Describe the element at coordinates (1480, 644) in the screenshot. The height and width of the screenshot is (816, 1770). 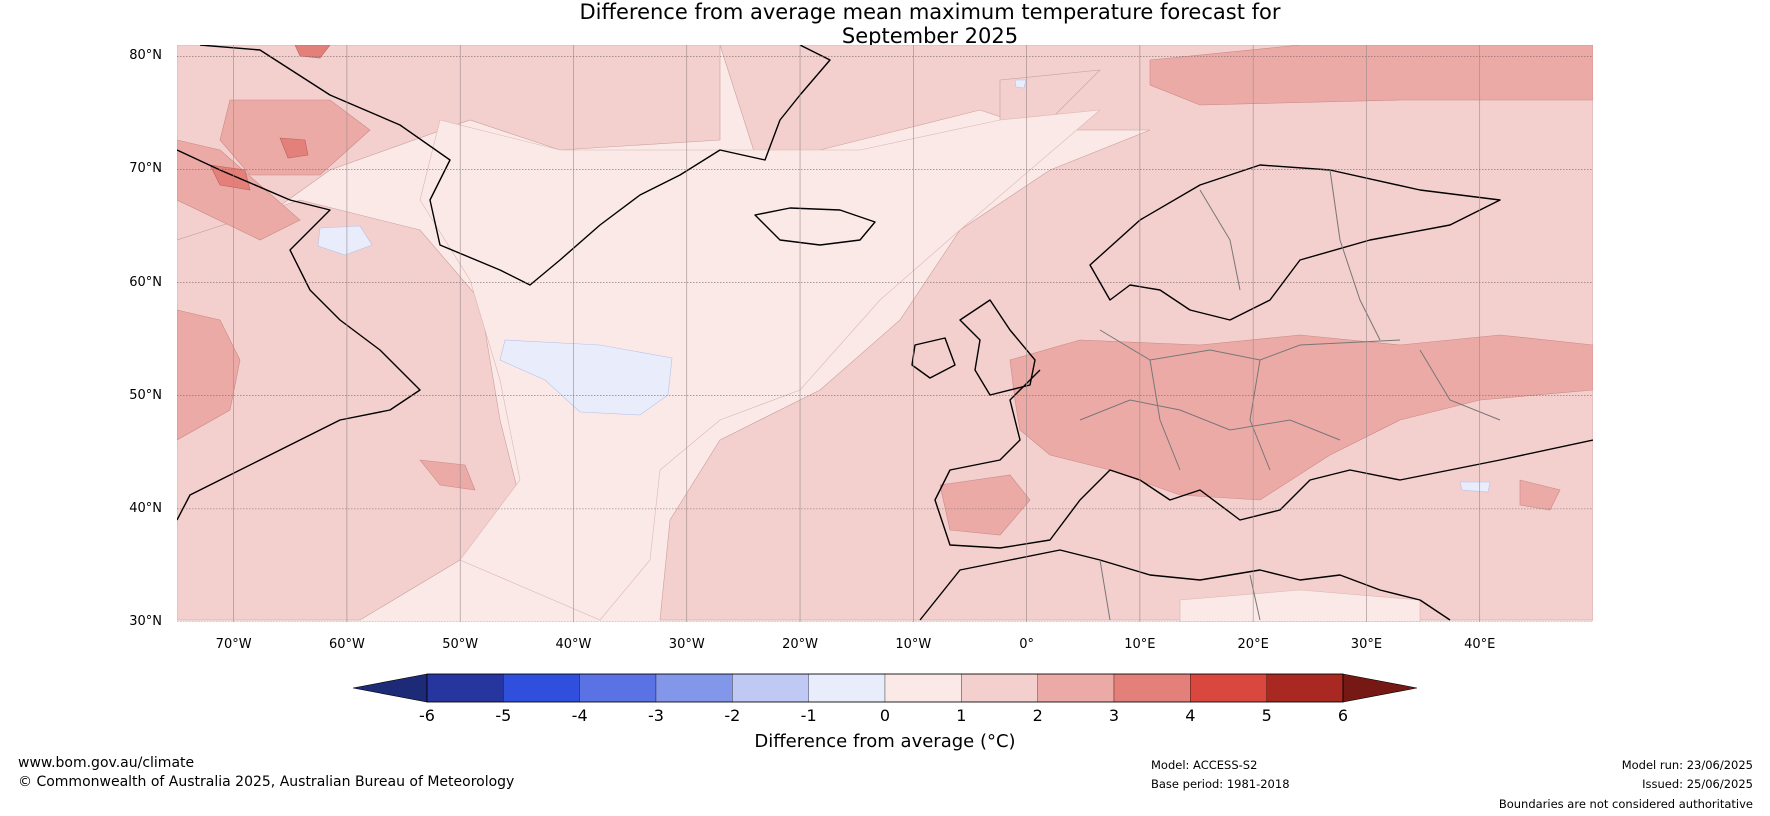
I see `lon-tick-label-11: 40°E` at that location.